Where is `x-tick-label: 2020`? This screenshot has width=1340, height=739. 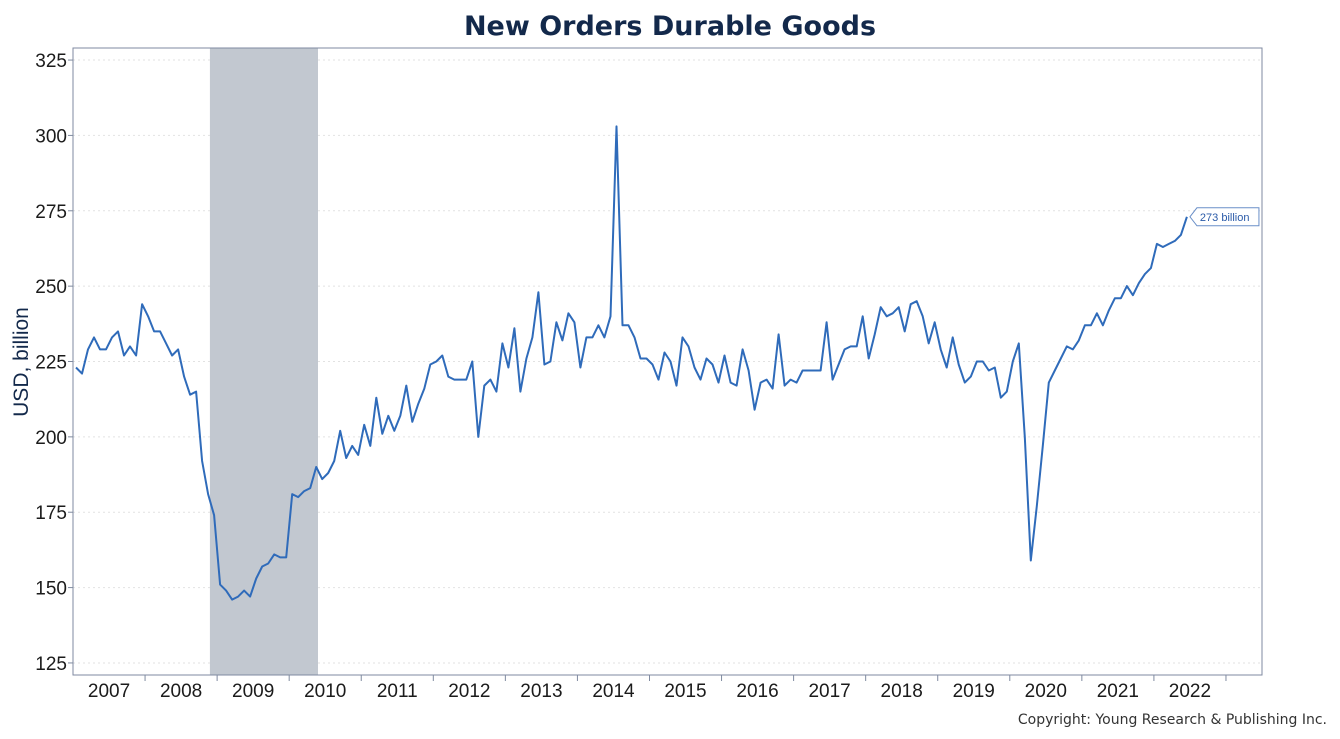 x-tick-label: 2020 is located at coordinates (1046, 691).